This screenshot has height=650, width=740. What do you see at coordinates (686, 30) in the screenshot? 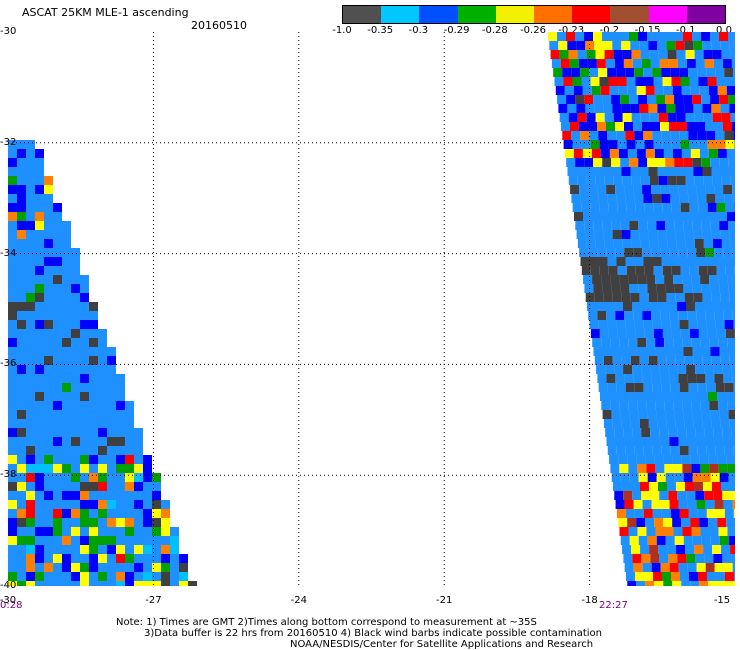
I see `color-scale-label: -0.1` at bounding box center [686, 30].